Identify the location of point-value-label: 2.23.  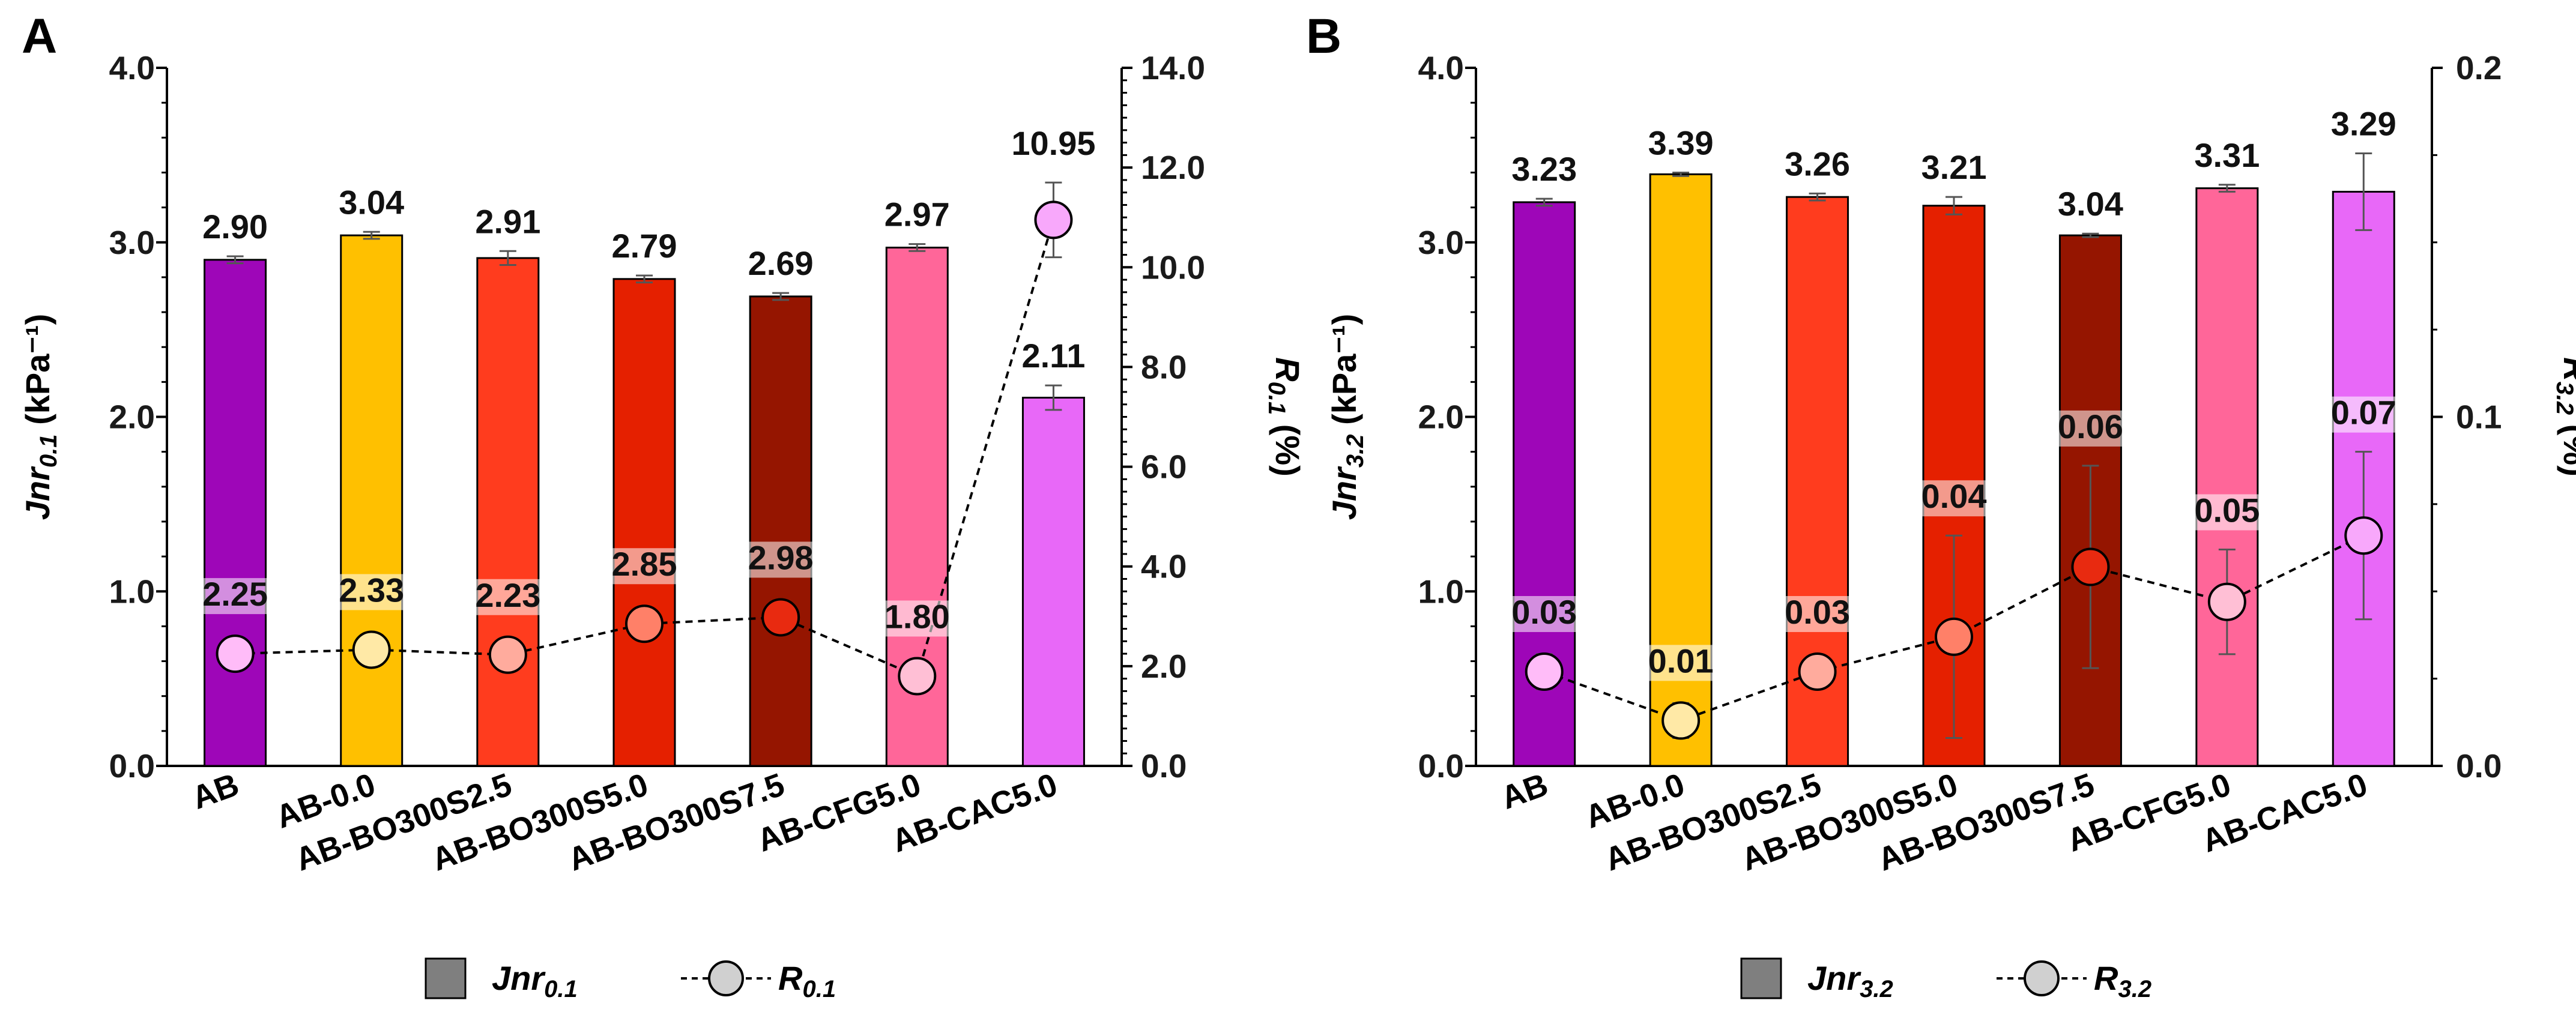
(507, 595).